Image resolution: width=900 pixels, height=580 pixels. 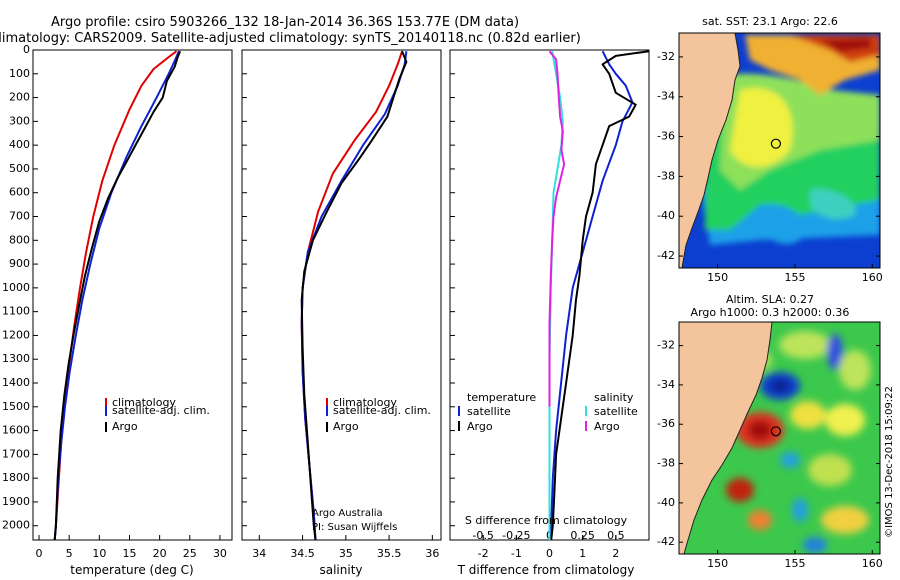 What do you see at coordinates (19, 239) in the screenshot?
I see `depth-tick-label: 800` at bounding box center [19, 239].